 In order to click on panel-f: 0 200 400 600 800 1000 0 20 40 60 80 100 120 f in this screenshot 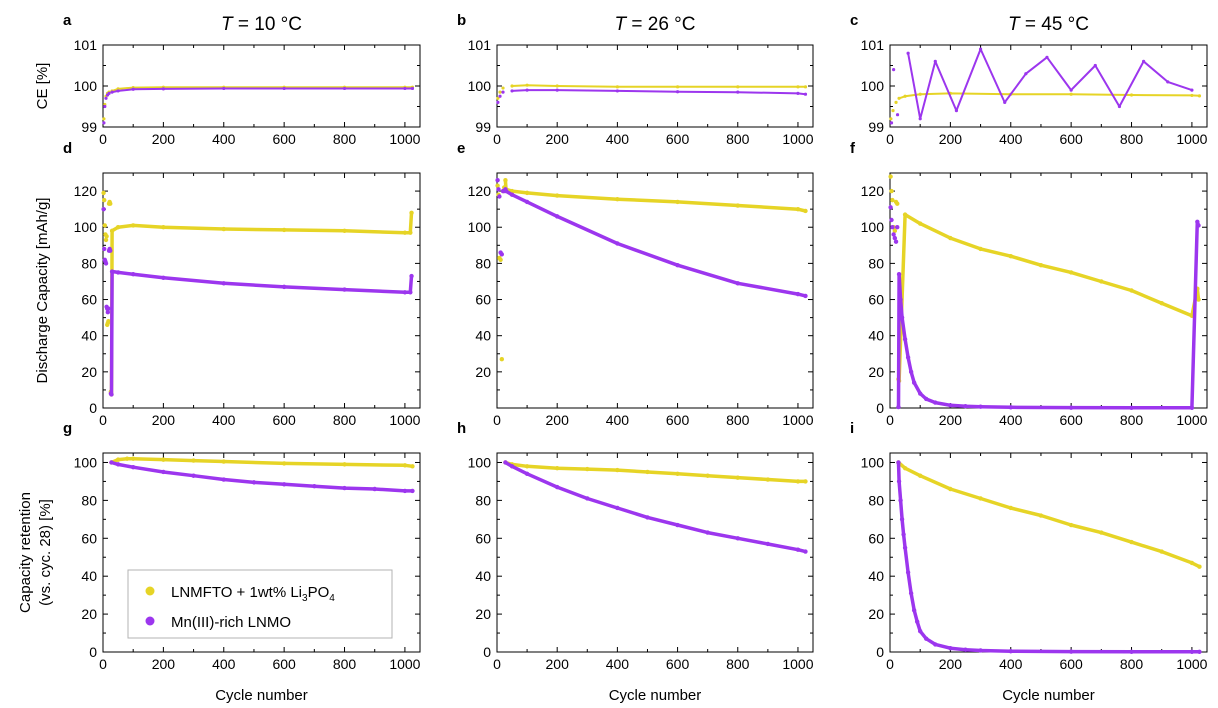, I will do `click(1029, 284)`.